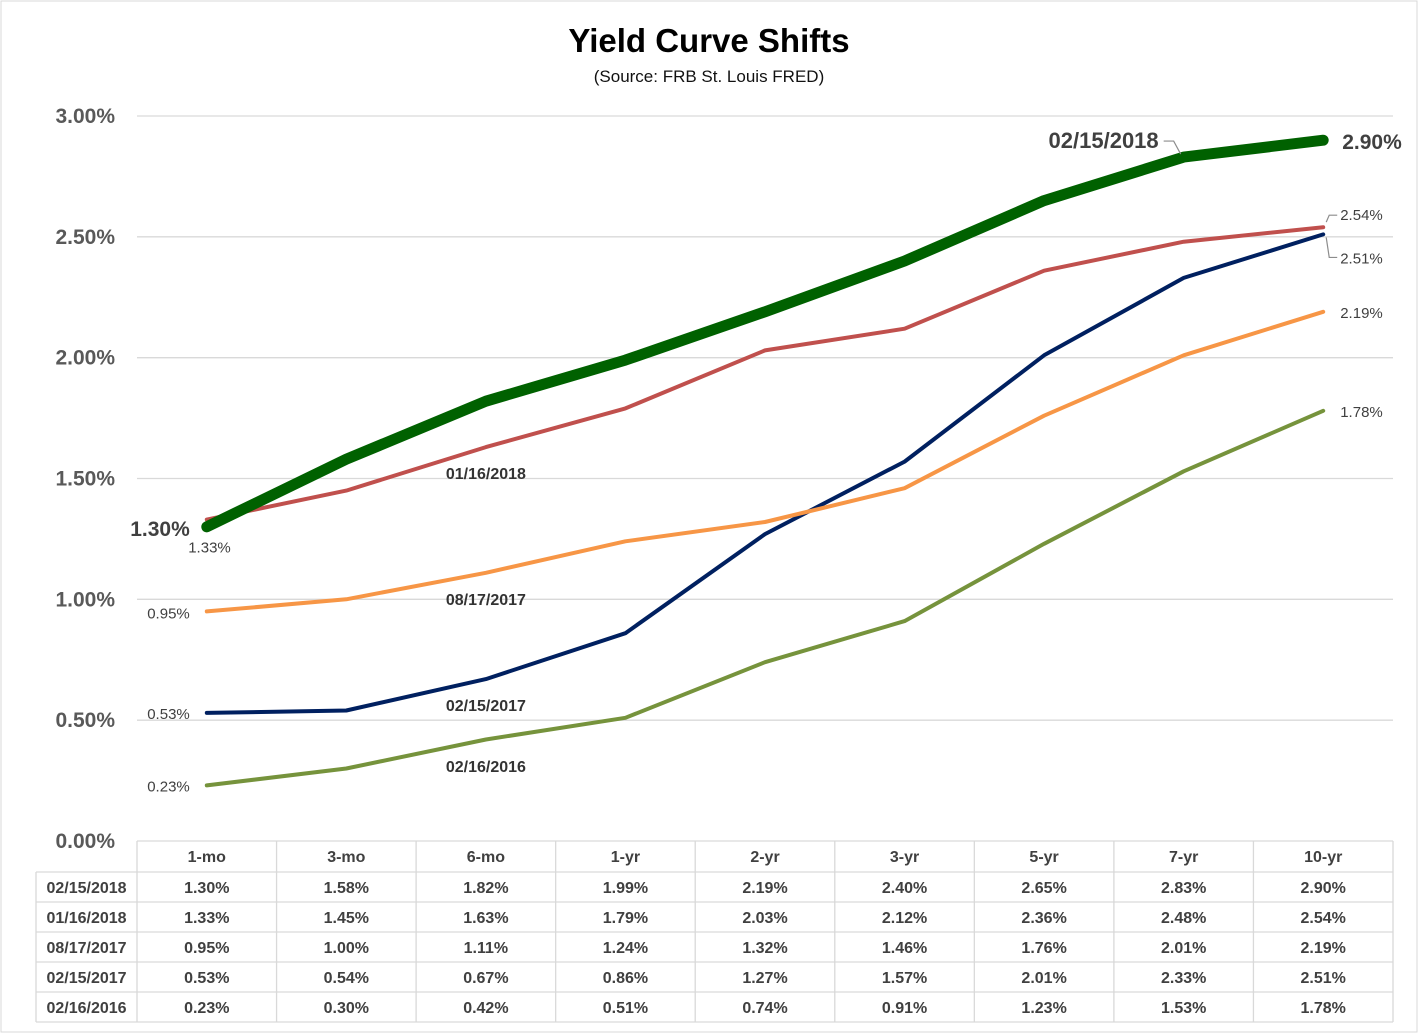 The image size is (1418, 1033). Describe the element at coordinates (85, 237) in the screenshot. I see `y-tick-label: 2.50%` at that location.